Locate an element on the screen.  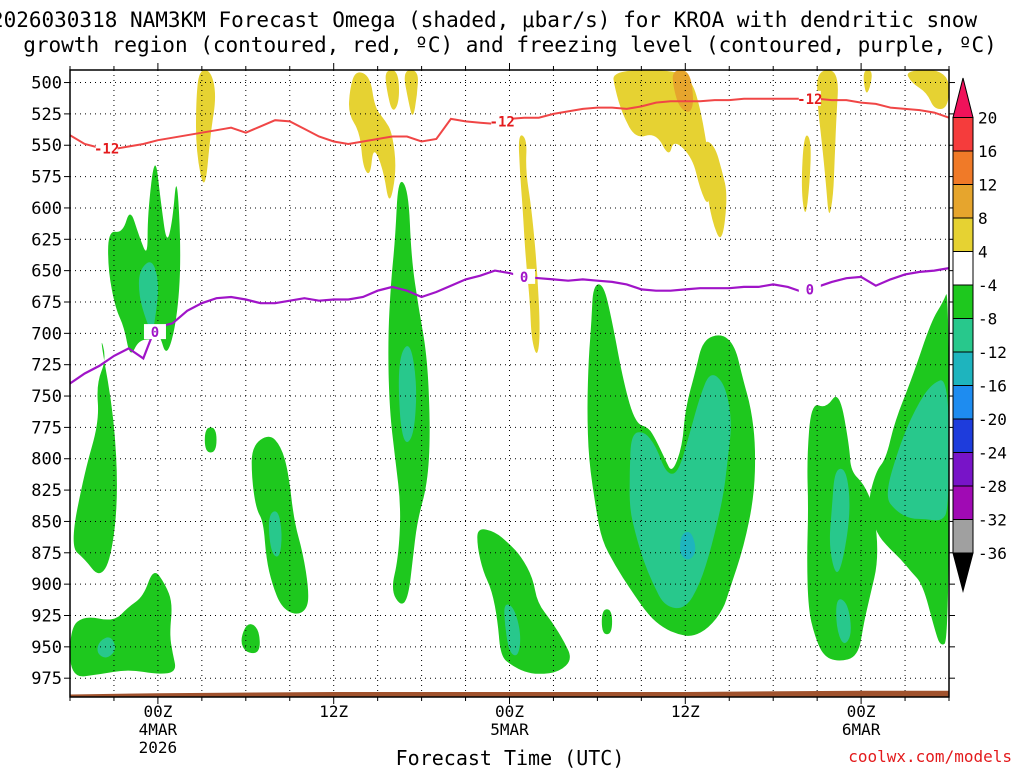
colorbar-label: -12 is located at coordinates (992, 352).